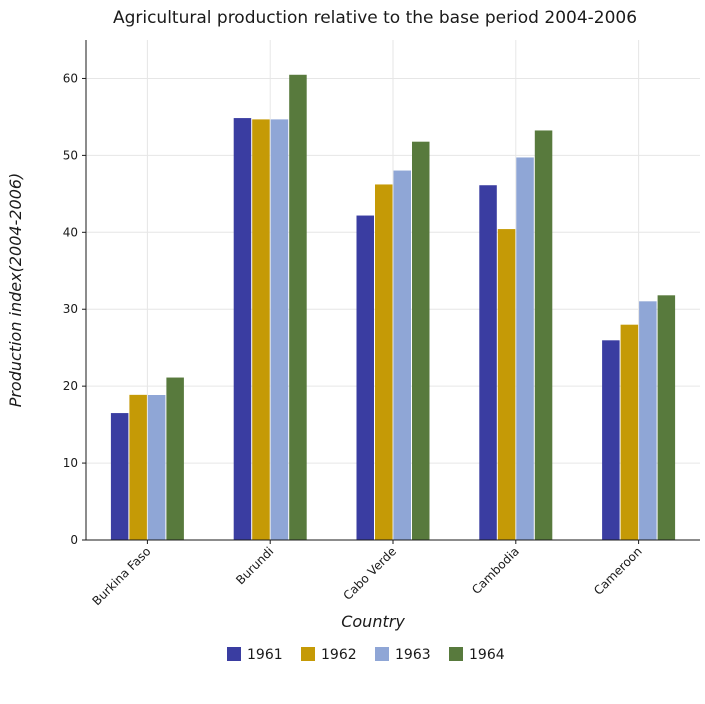 The image size is (705, 704). What do you see at coordinates (70, 463) in the screenshot?
I see `y-tick-label: 10` at bounding box center [70, 463].